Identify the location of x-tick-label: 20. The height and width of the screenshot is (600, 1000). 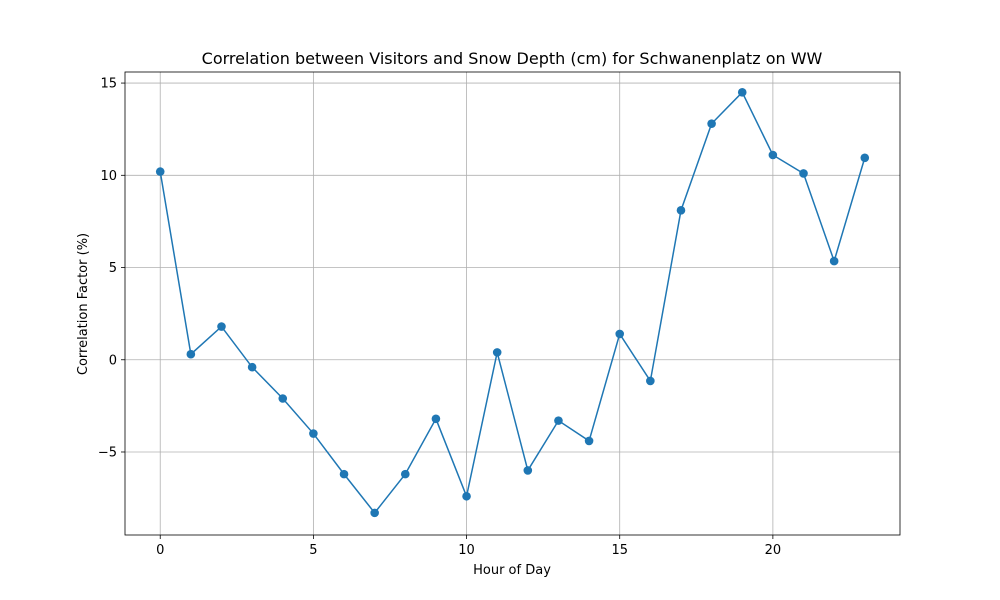
(773, 550).